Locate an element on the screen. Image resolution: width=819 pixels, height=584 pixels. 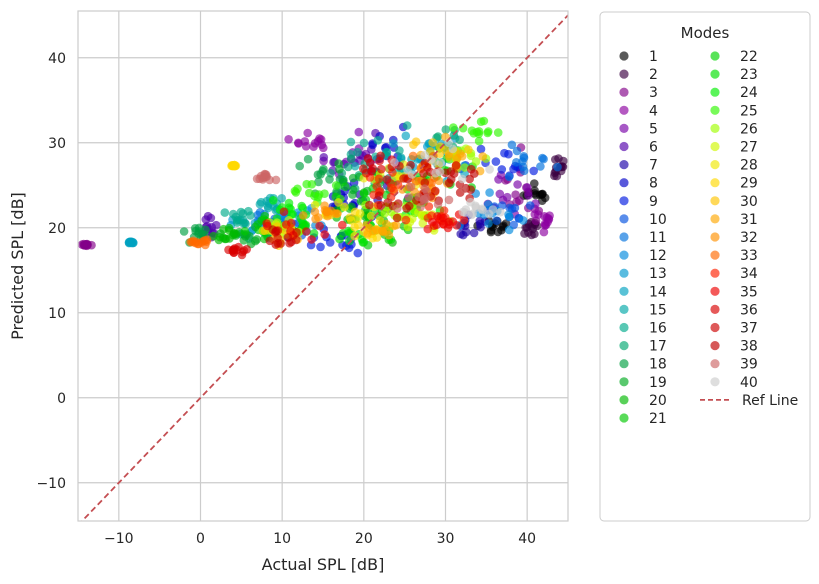
legend-entry-25: 25 is located at coordinates (734, 111).